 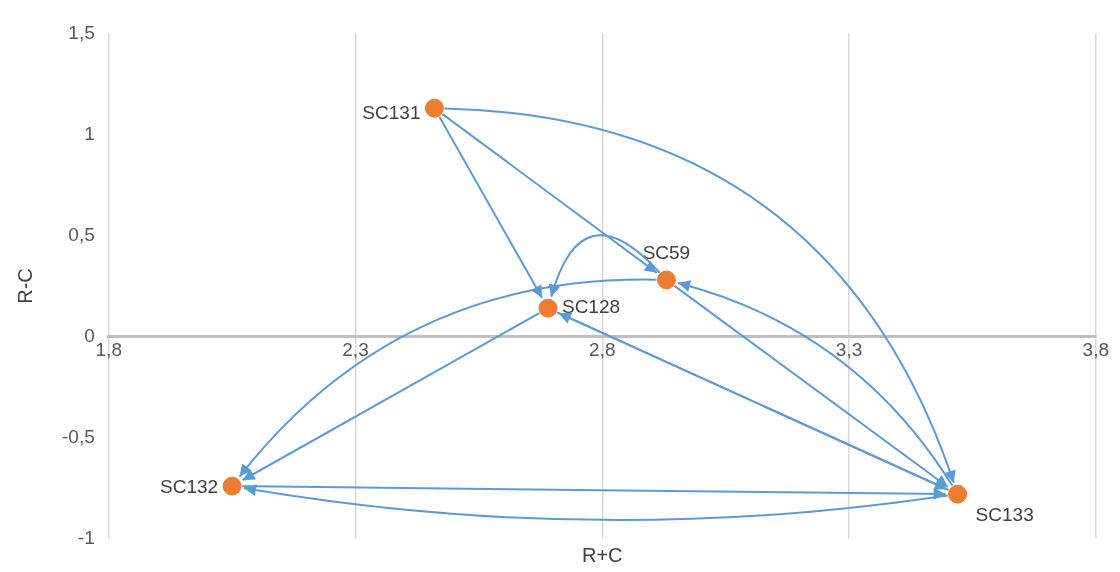 I want to click on x-tick-label: 3,8, so click(x=1095, y=350).